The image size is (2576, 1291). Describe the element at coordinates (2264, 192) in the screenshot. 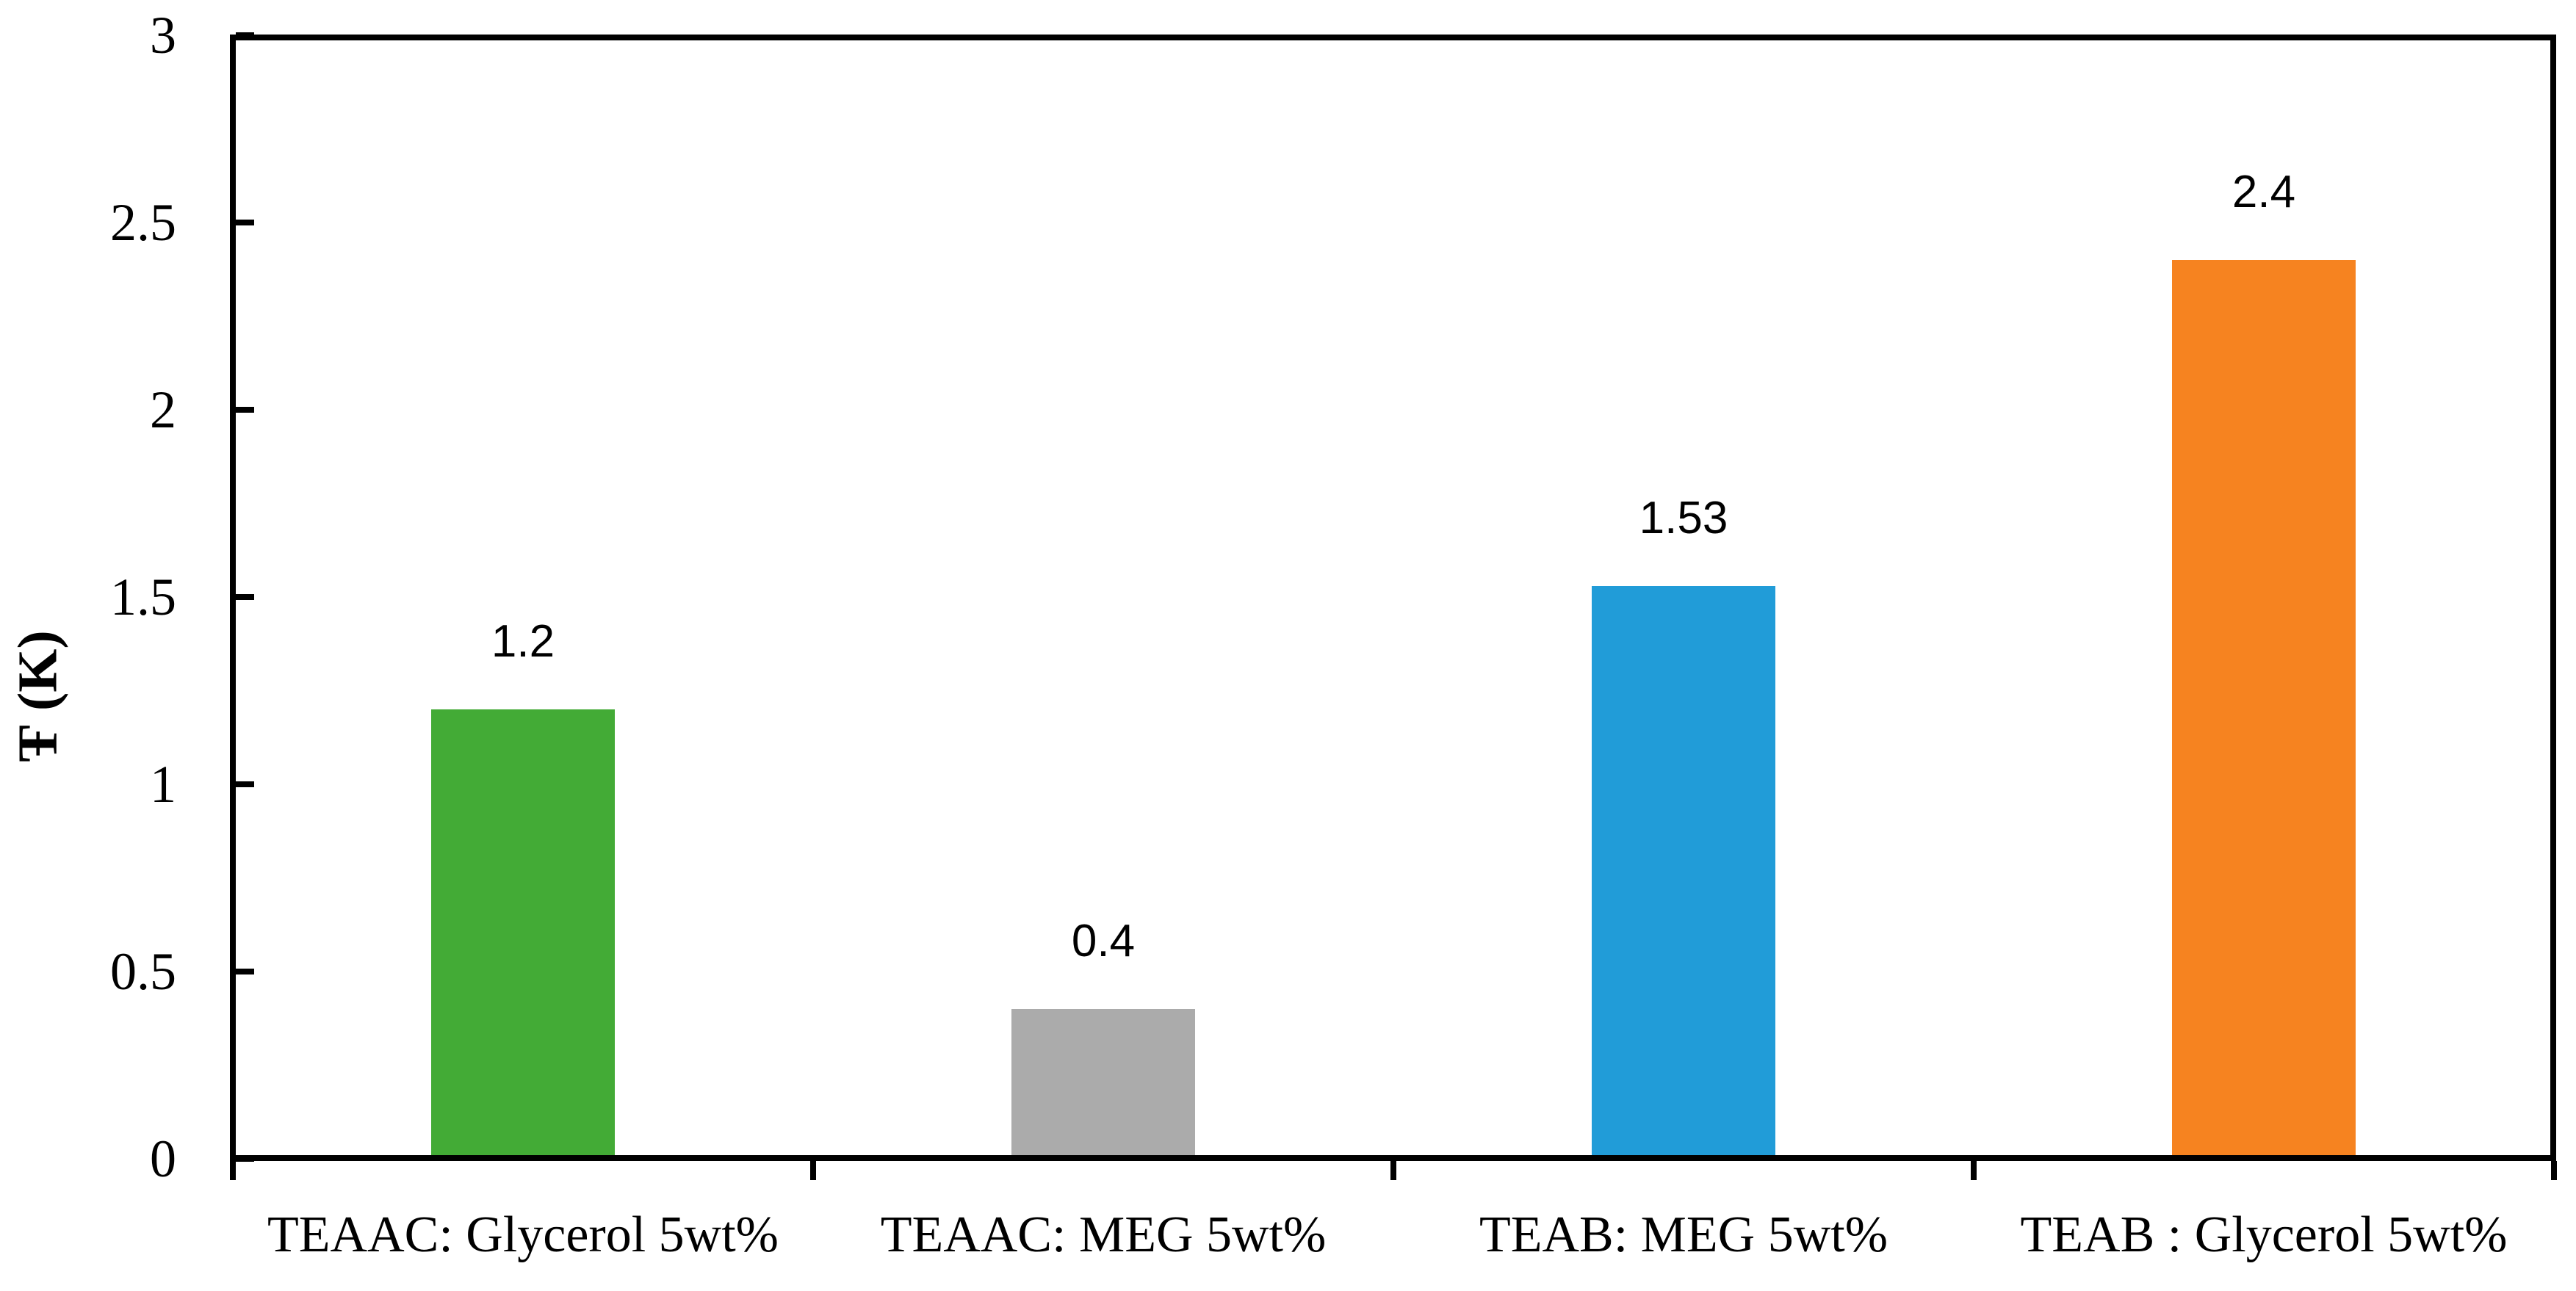

I see `bar-value-label: 2.4` at that location.